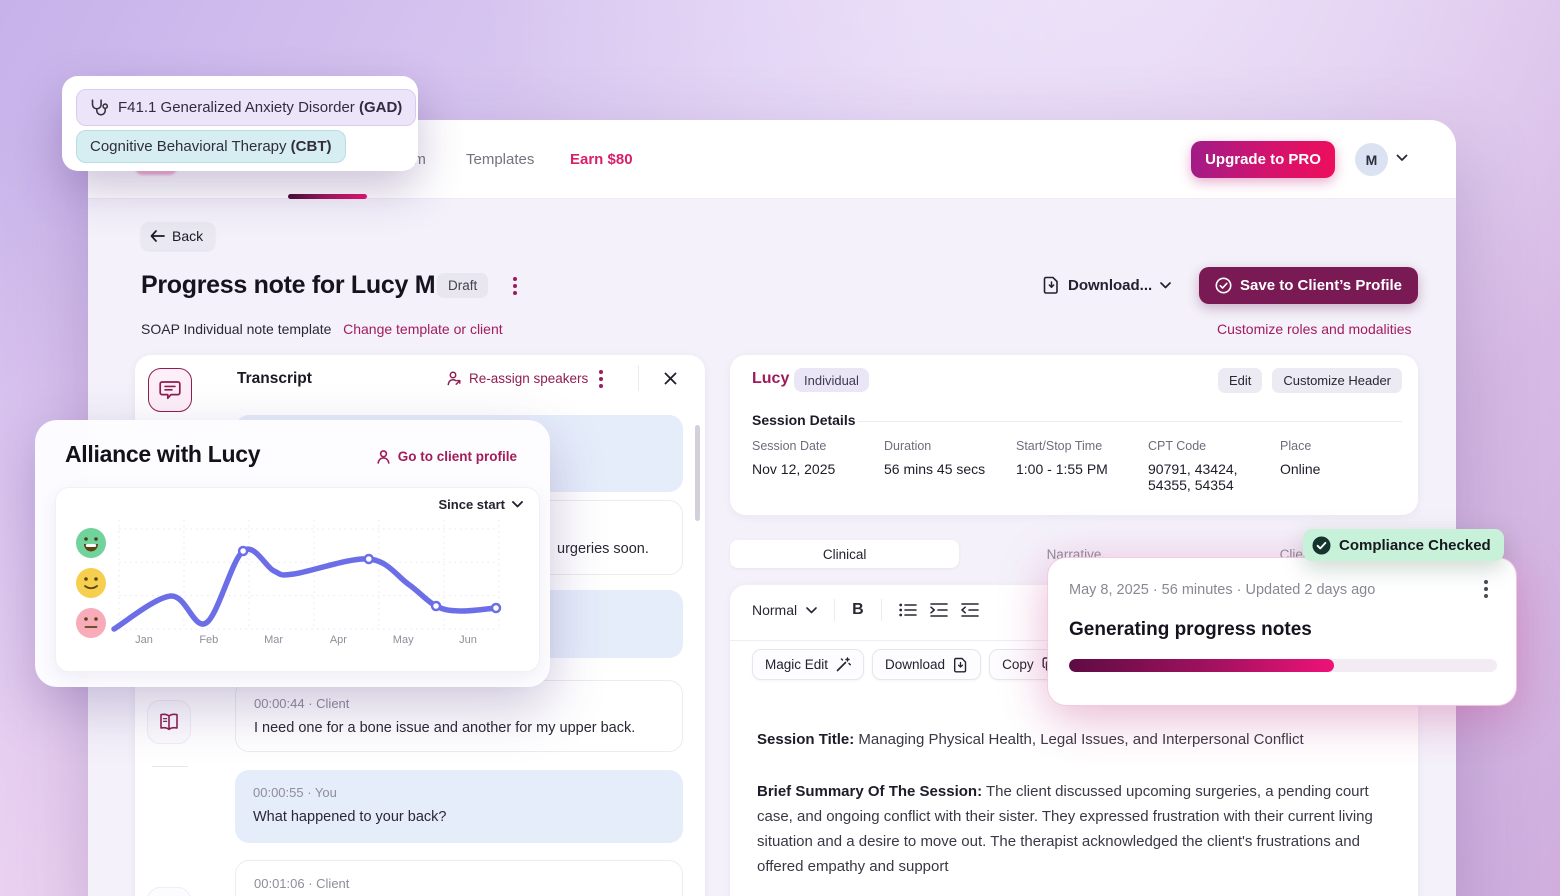  I want to click on mood-flat-icon, so click(91, 623).